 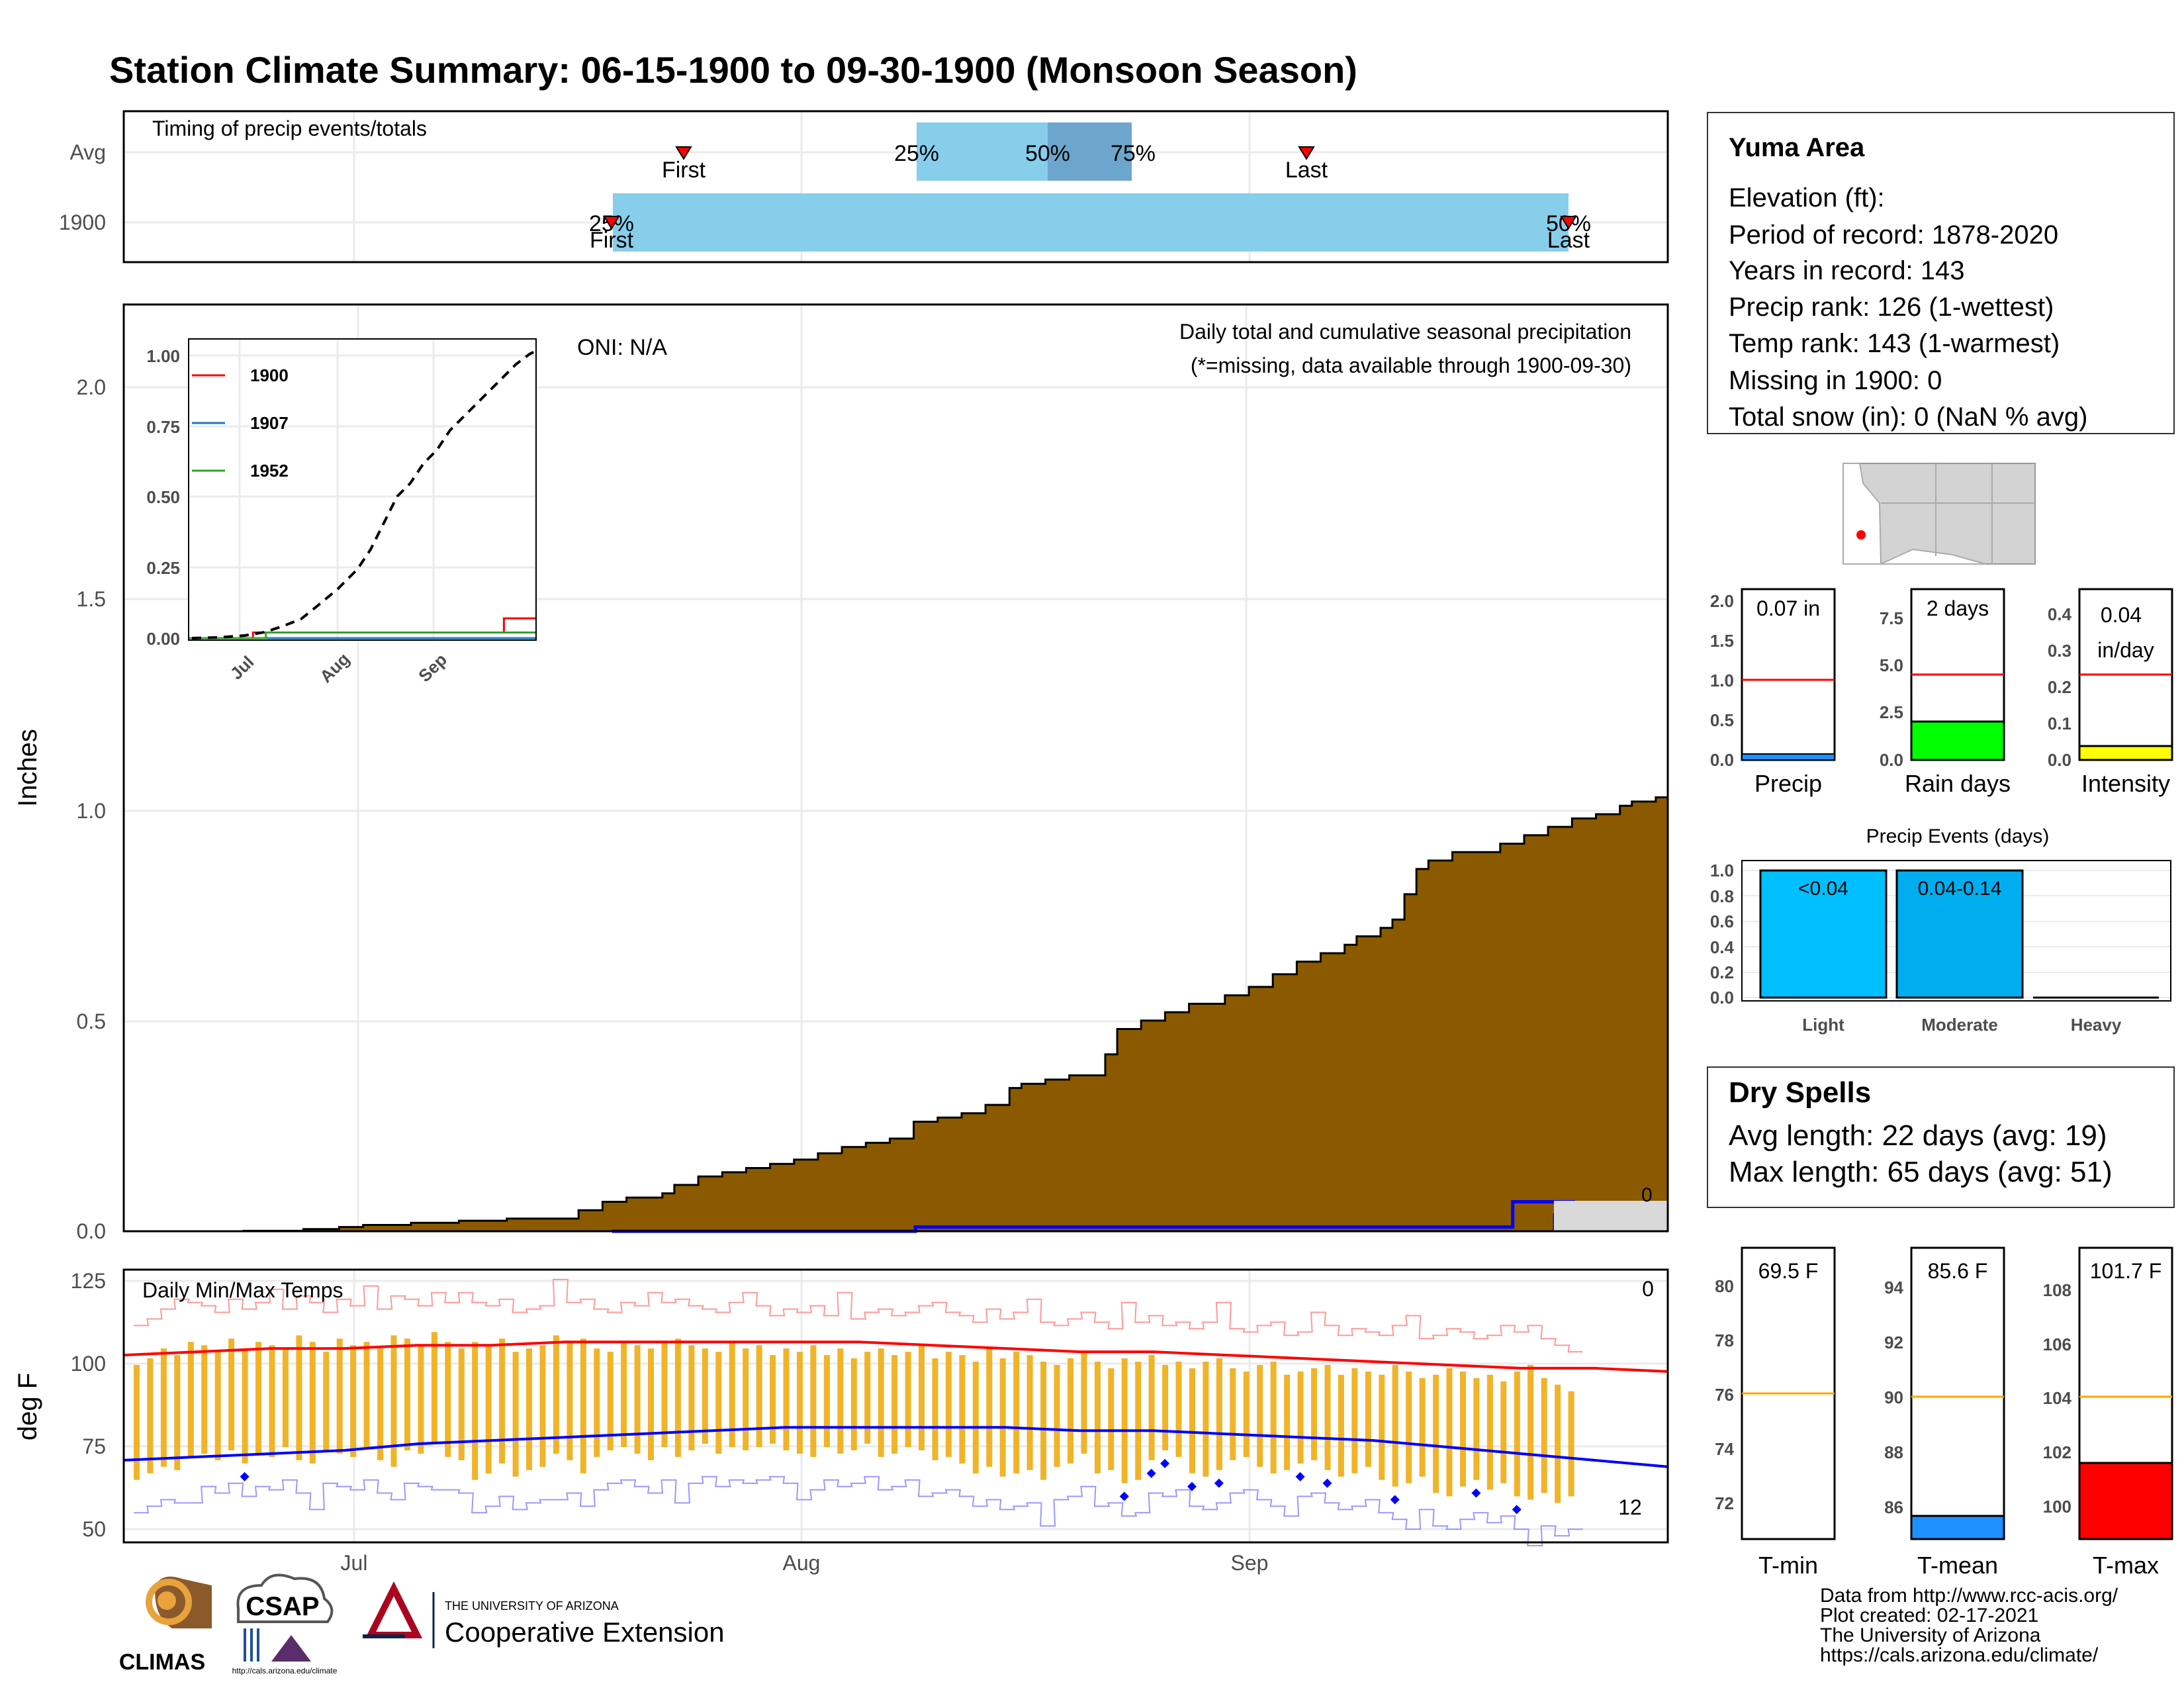 I want to click on station-period: Period of record: 1878-2020, so click(x=1894, y=235).